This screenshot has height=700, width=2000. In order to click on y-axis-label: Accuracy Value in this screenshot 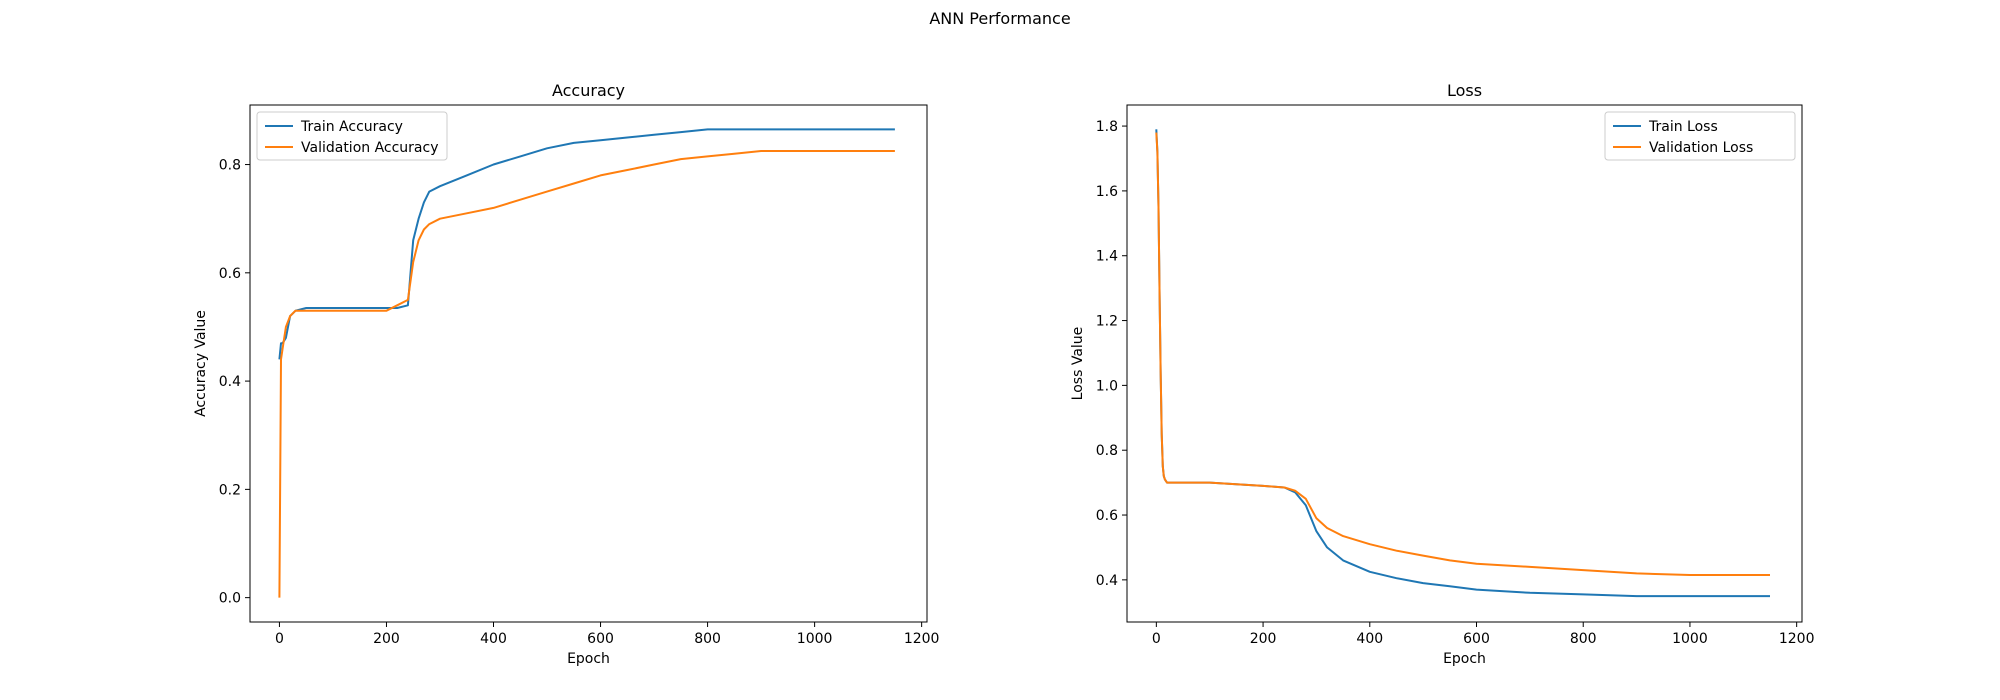, I will do `click(201, 363)`.